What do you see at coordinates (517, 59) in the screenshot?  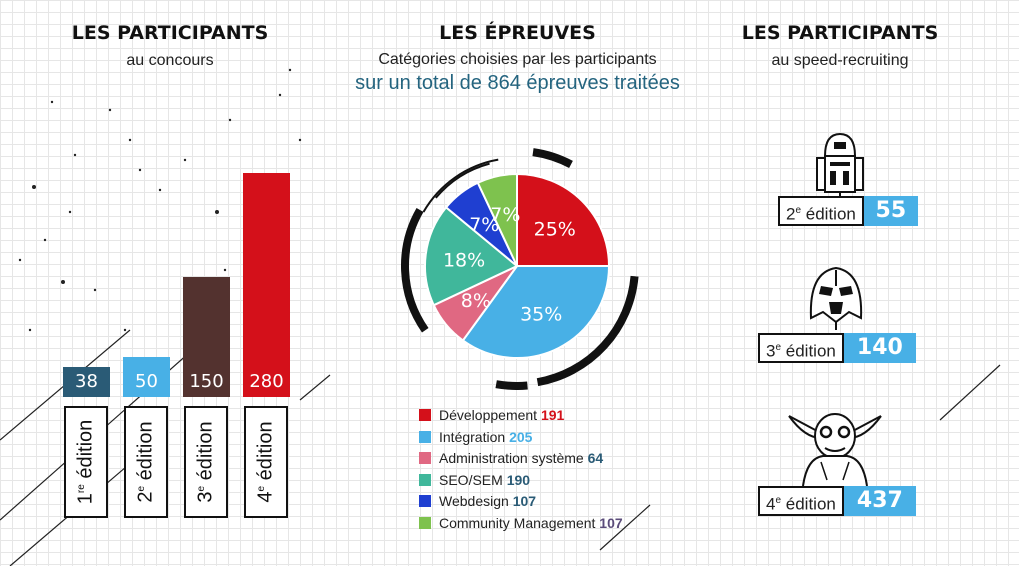 I see `middle-subtitle: Catégories choisies par les participants` at bounding box center [517, 59].